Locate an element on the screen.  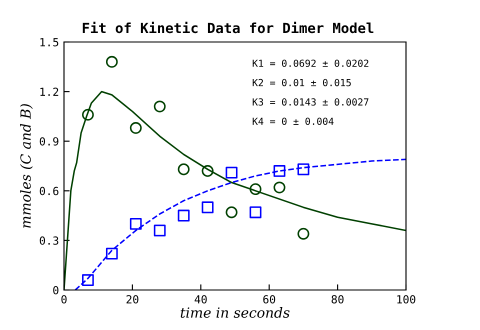
x-axis-title: time in seconds is located at coordinates (235, 312).